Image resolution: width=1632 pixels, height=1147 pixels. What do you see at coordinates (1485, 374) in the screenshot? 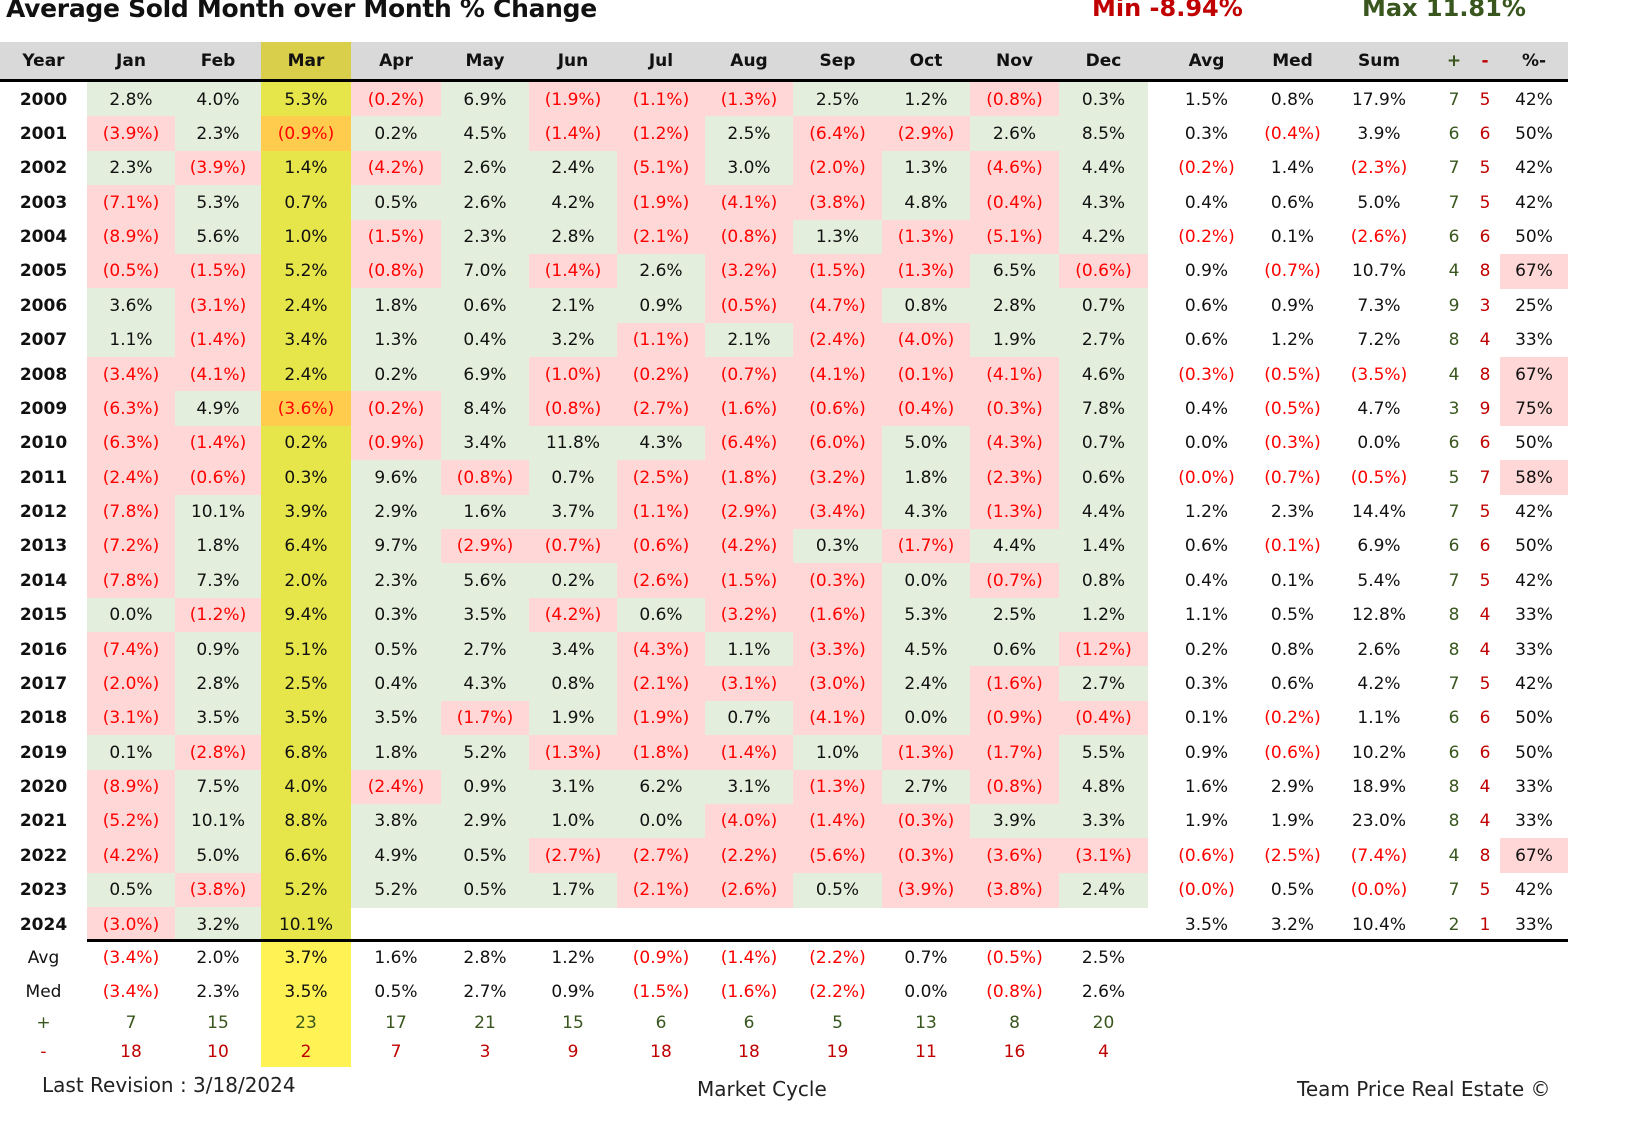
I see `table-cell: 8` at bounding box center [1485, 374].